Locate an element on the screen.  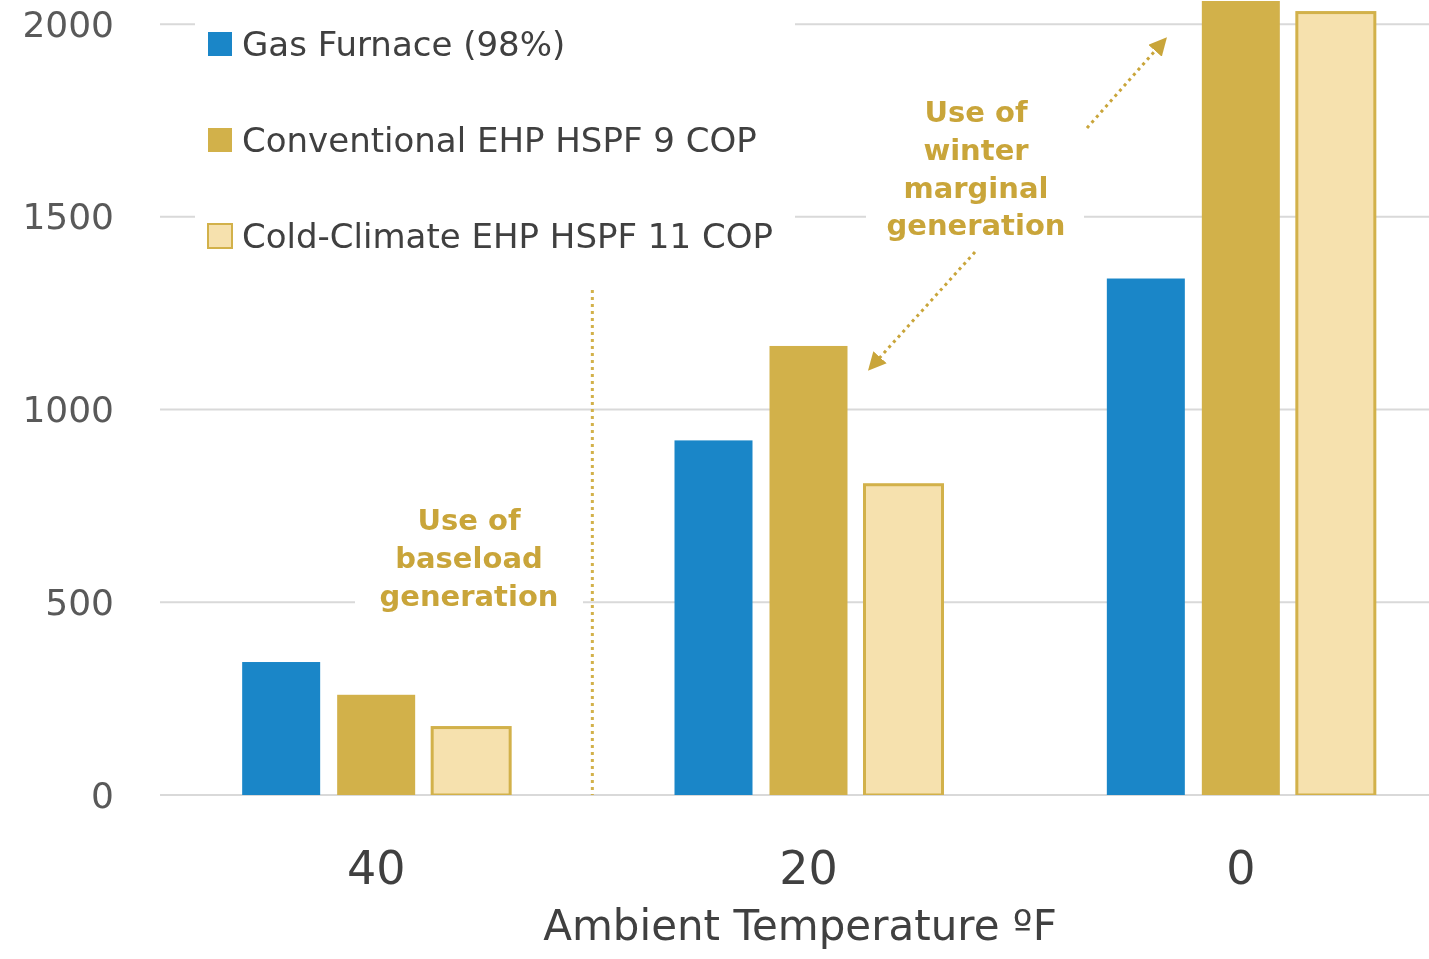
legend-label: Cold-Climate EHP HSPF 11 COP is located at coordinates (507, 235).